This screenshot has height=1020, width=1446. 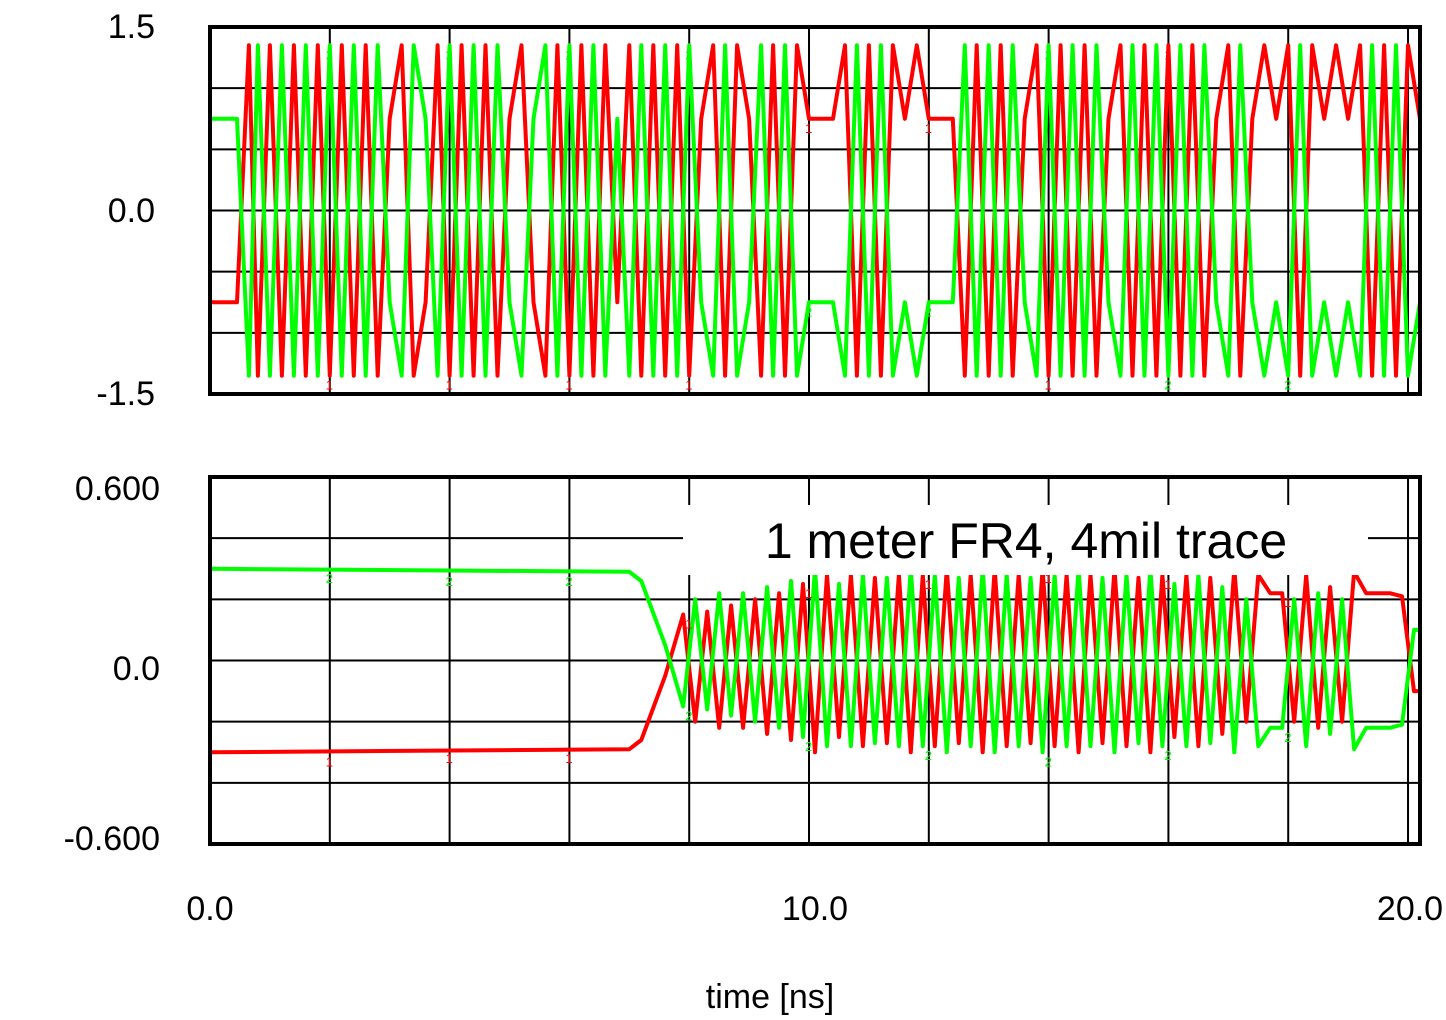 I want to click on top-ytick-bottom: -1.5, so click(x=125, y=394).